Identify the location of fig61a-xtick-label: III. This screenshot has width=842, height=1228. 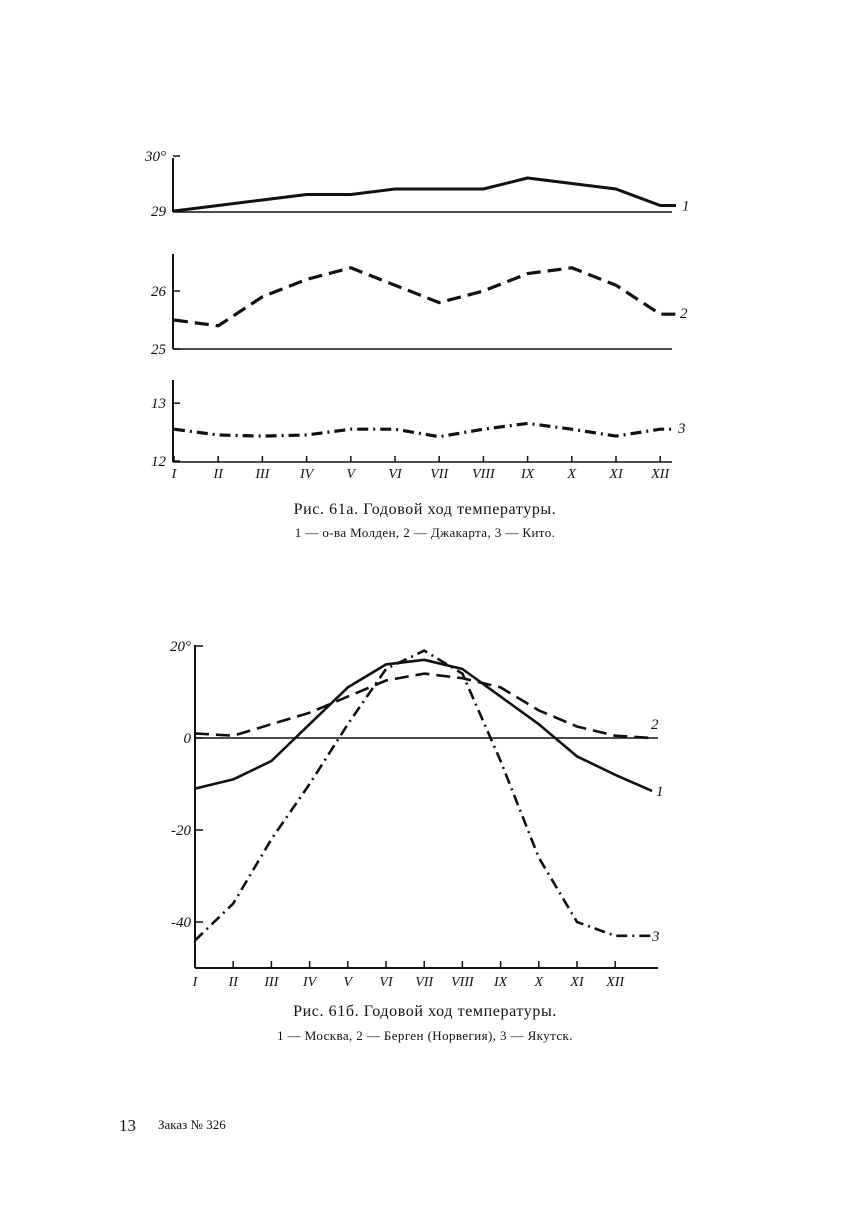
(262, 474).